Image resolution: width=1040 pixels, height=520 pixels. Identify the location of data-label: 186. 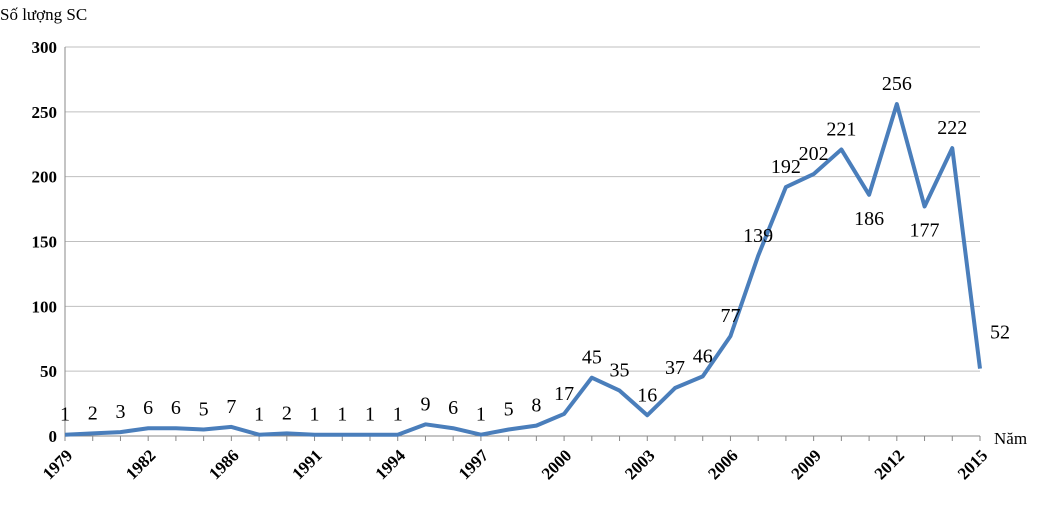
(869, 219).